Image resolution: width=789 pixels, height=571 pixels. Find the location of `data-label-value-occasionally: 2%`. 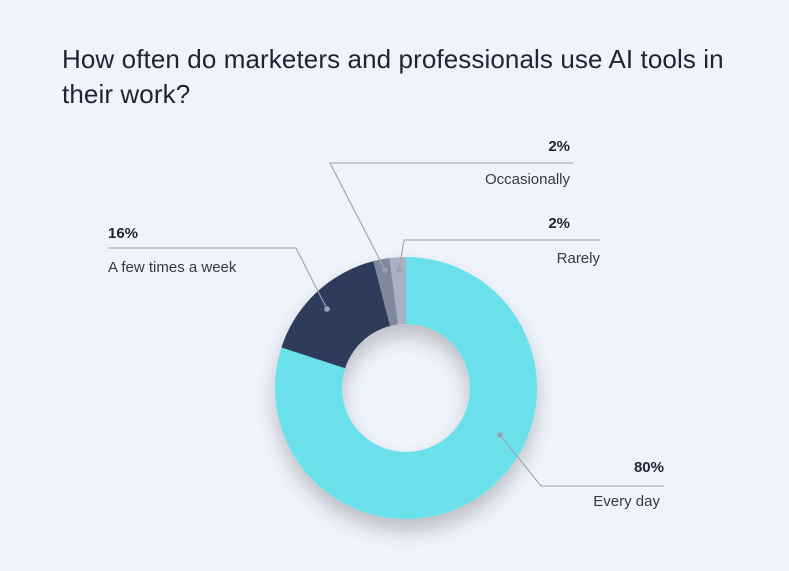

data-label-value-occasionally: 2% is located at coordinates (559, 146).